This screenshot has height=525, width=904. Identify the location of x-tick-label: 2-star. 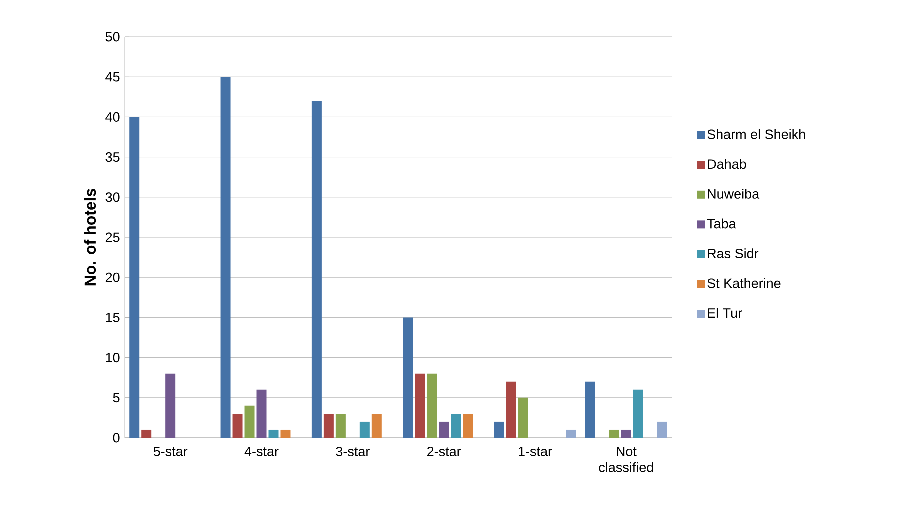
(445, 451).